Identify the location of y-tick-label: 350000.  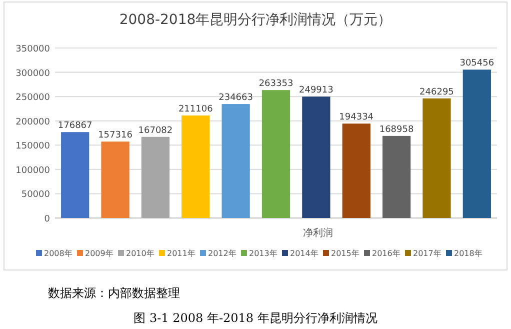
(33, 49).